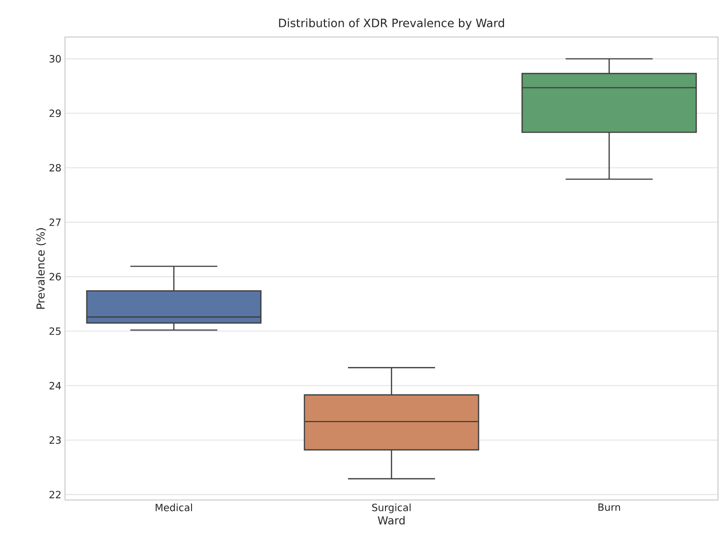  Describe the element at coordinates (55, 276) in the screenshot. I see `y-tick-label: 26` at that location.